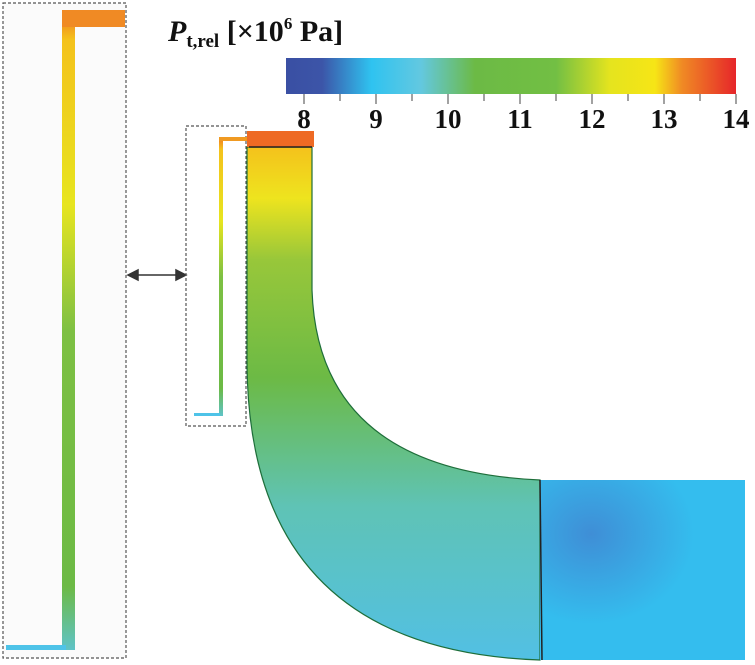 The width and height of the screenshot is (755, 665). What do you see at coordinates (68, 332) in the screenshot?
I see `enlarged-vertical-channel` at bounding box center [68, 332].